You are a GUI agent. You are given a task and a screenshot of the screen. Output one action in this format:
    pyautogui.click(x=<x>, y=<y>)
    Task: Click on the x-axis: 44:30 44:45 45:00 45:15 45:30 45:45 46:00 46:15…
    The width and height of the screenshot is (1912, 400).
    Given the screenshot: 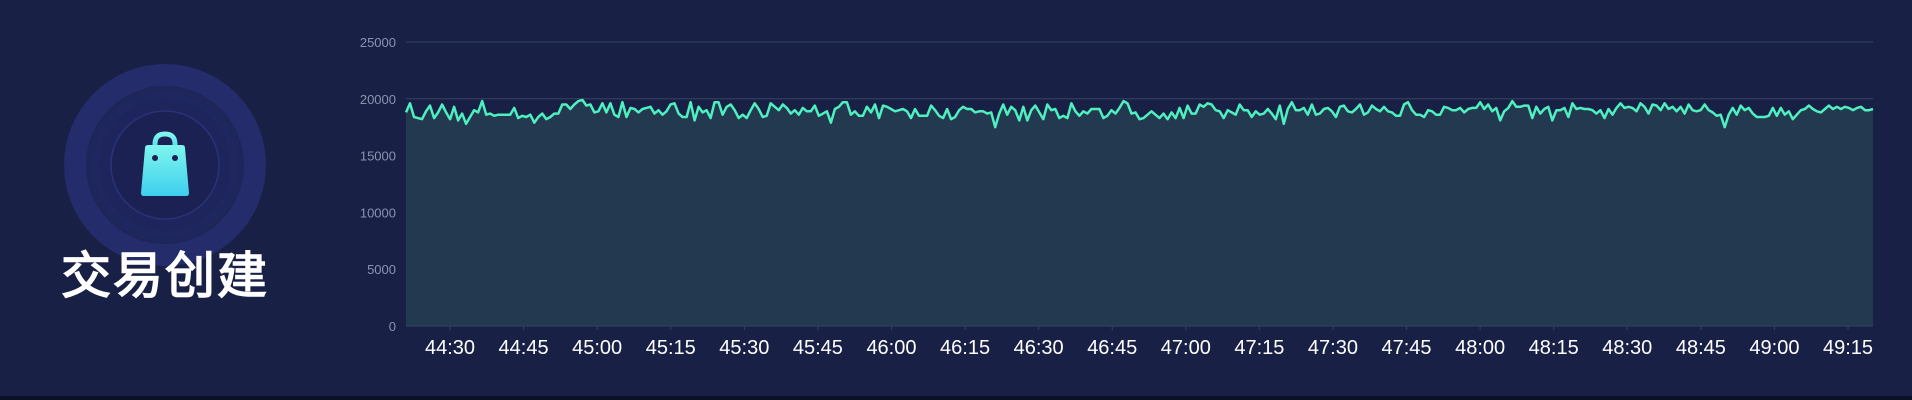 What is the action you would take?
    pyautogui.click(x=1149, y=342)
    